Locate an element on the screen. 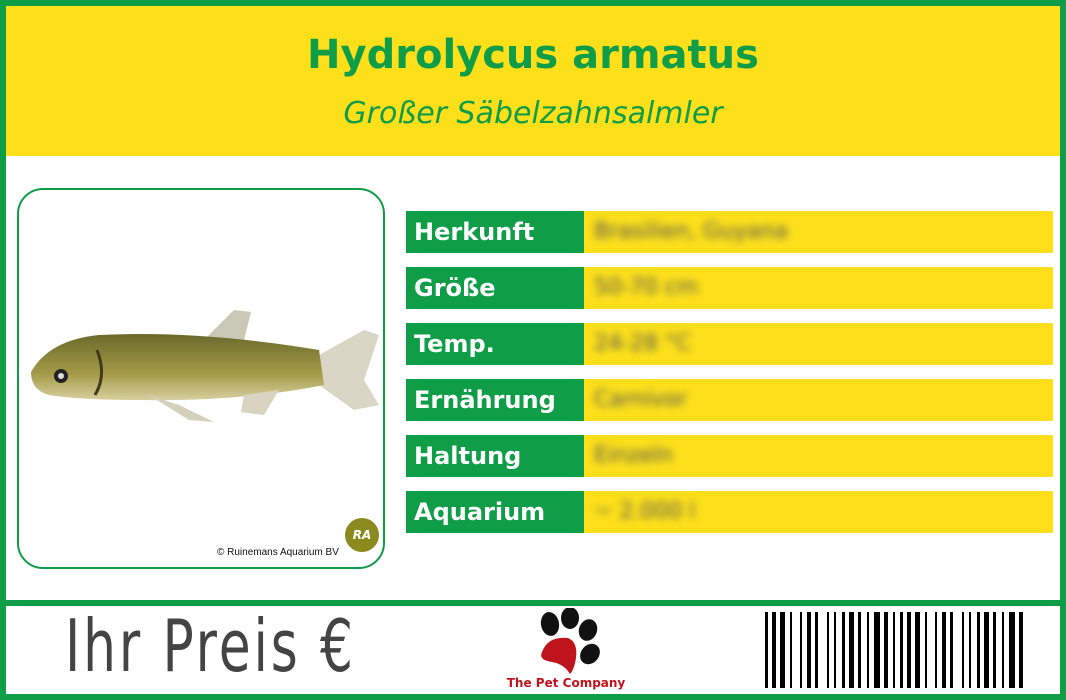  price-label: Ihr Preis € is located at coordinates (210, 646).